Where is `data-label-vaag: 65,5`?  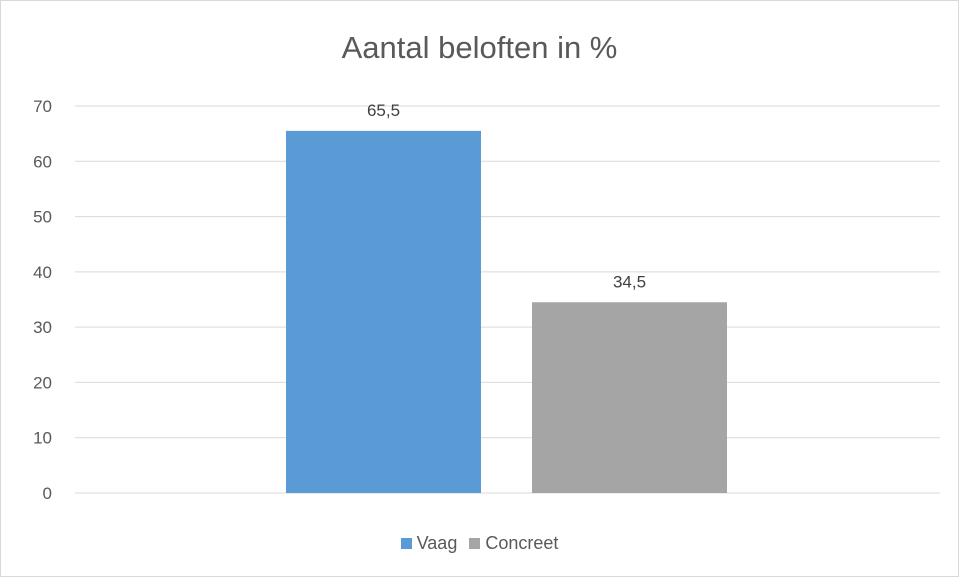 data-label-vaag: 65,5 is located at coordinates (383, 110).